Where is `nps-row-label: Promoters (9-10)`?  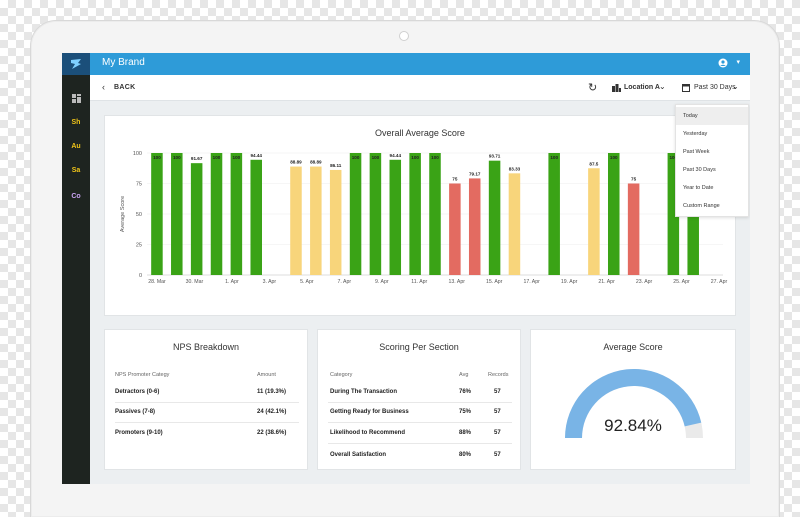
nps-row-label: Promoters (9-10) is located at coordinates (139, 433).